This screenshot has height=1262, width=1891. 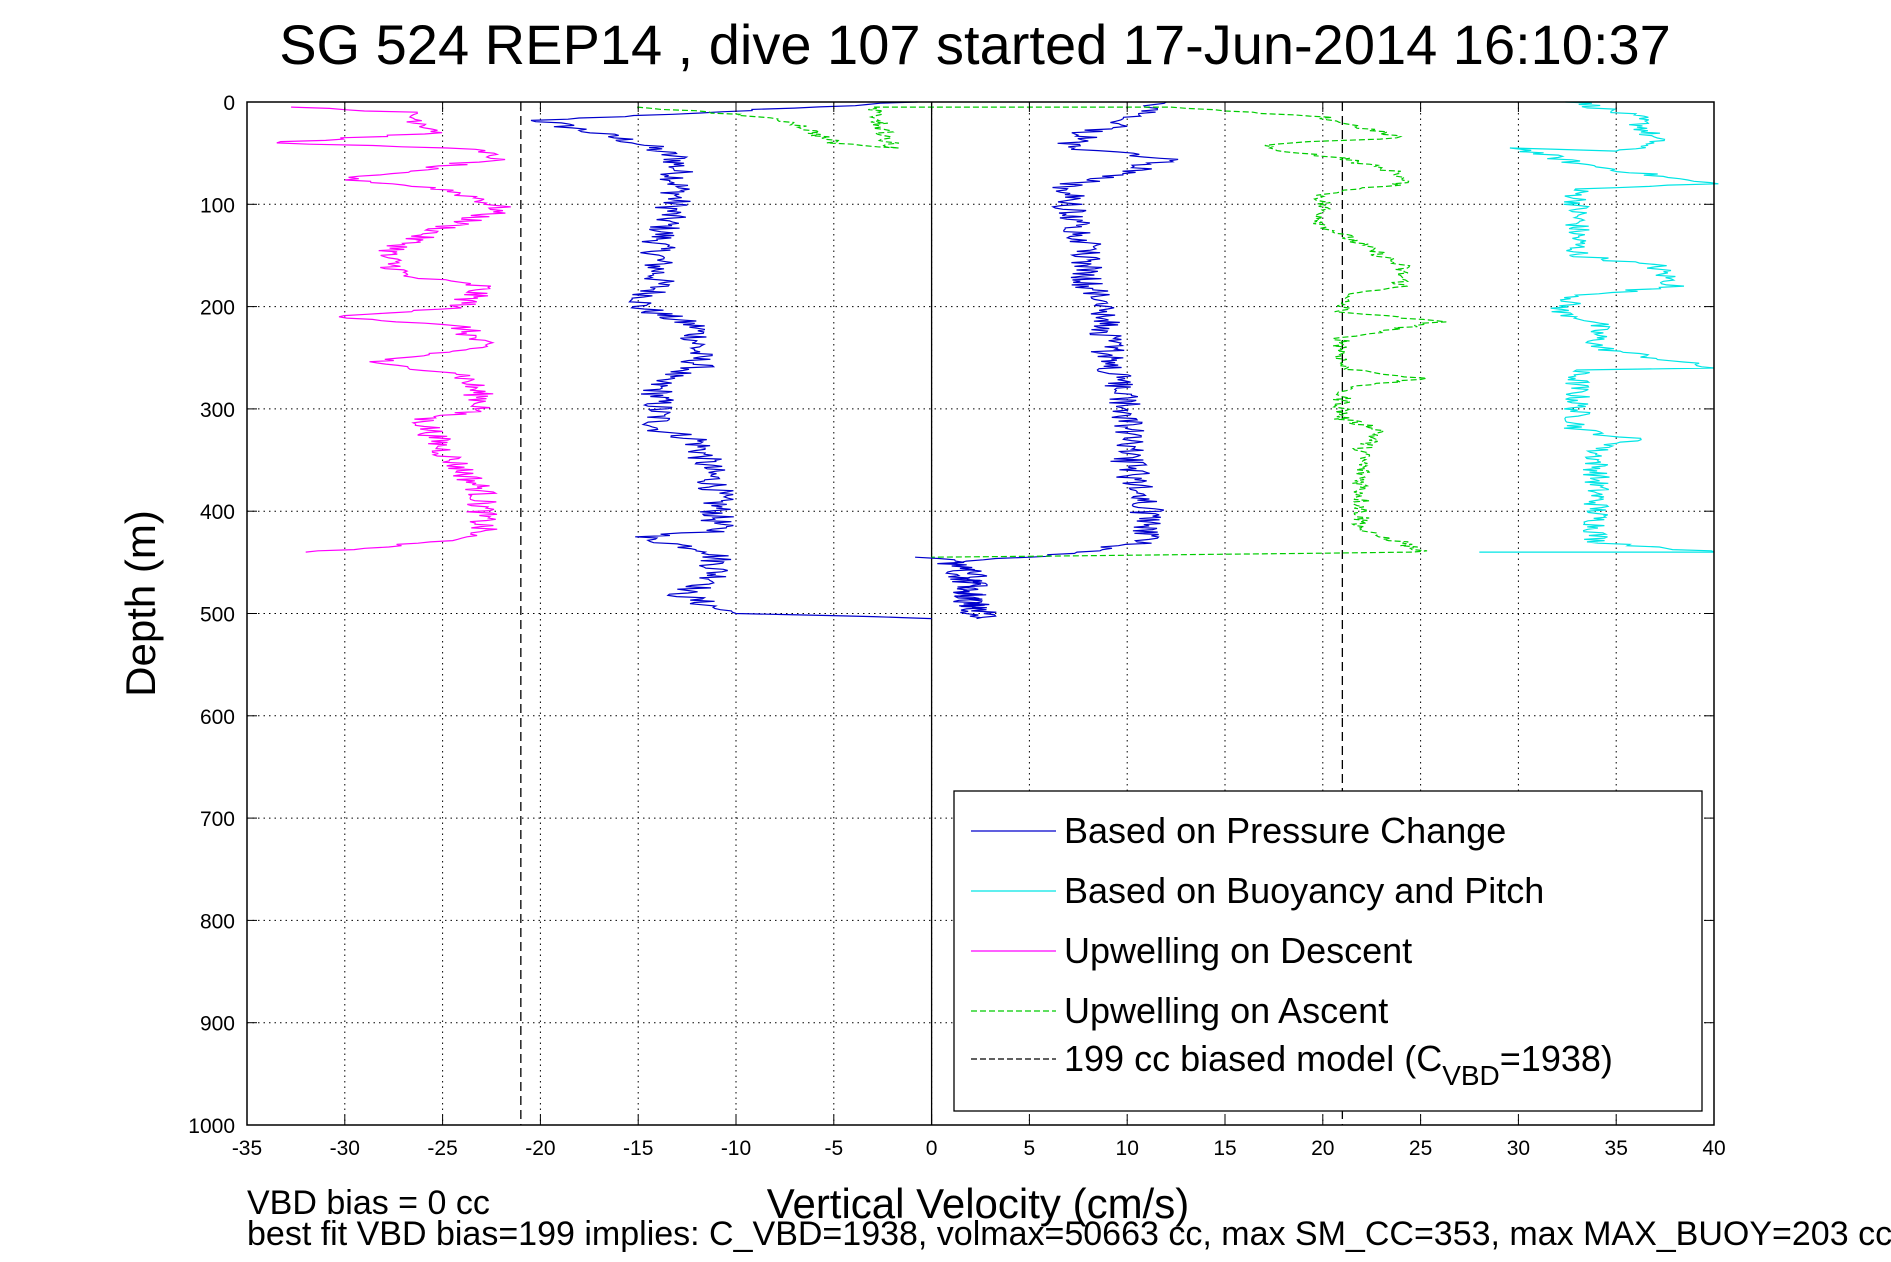 What do you see at coordinates (932, 1148) in the screenshot?
I see `x-tick-label: 0` at bounding box center [932, 1148].